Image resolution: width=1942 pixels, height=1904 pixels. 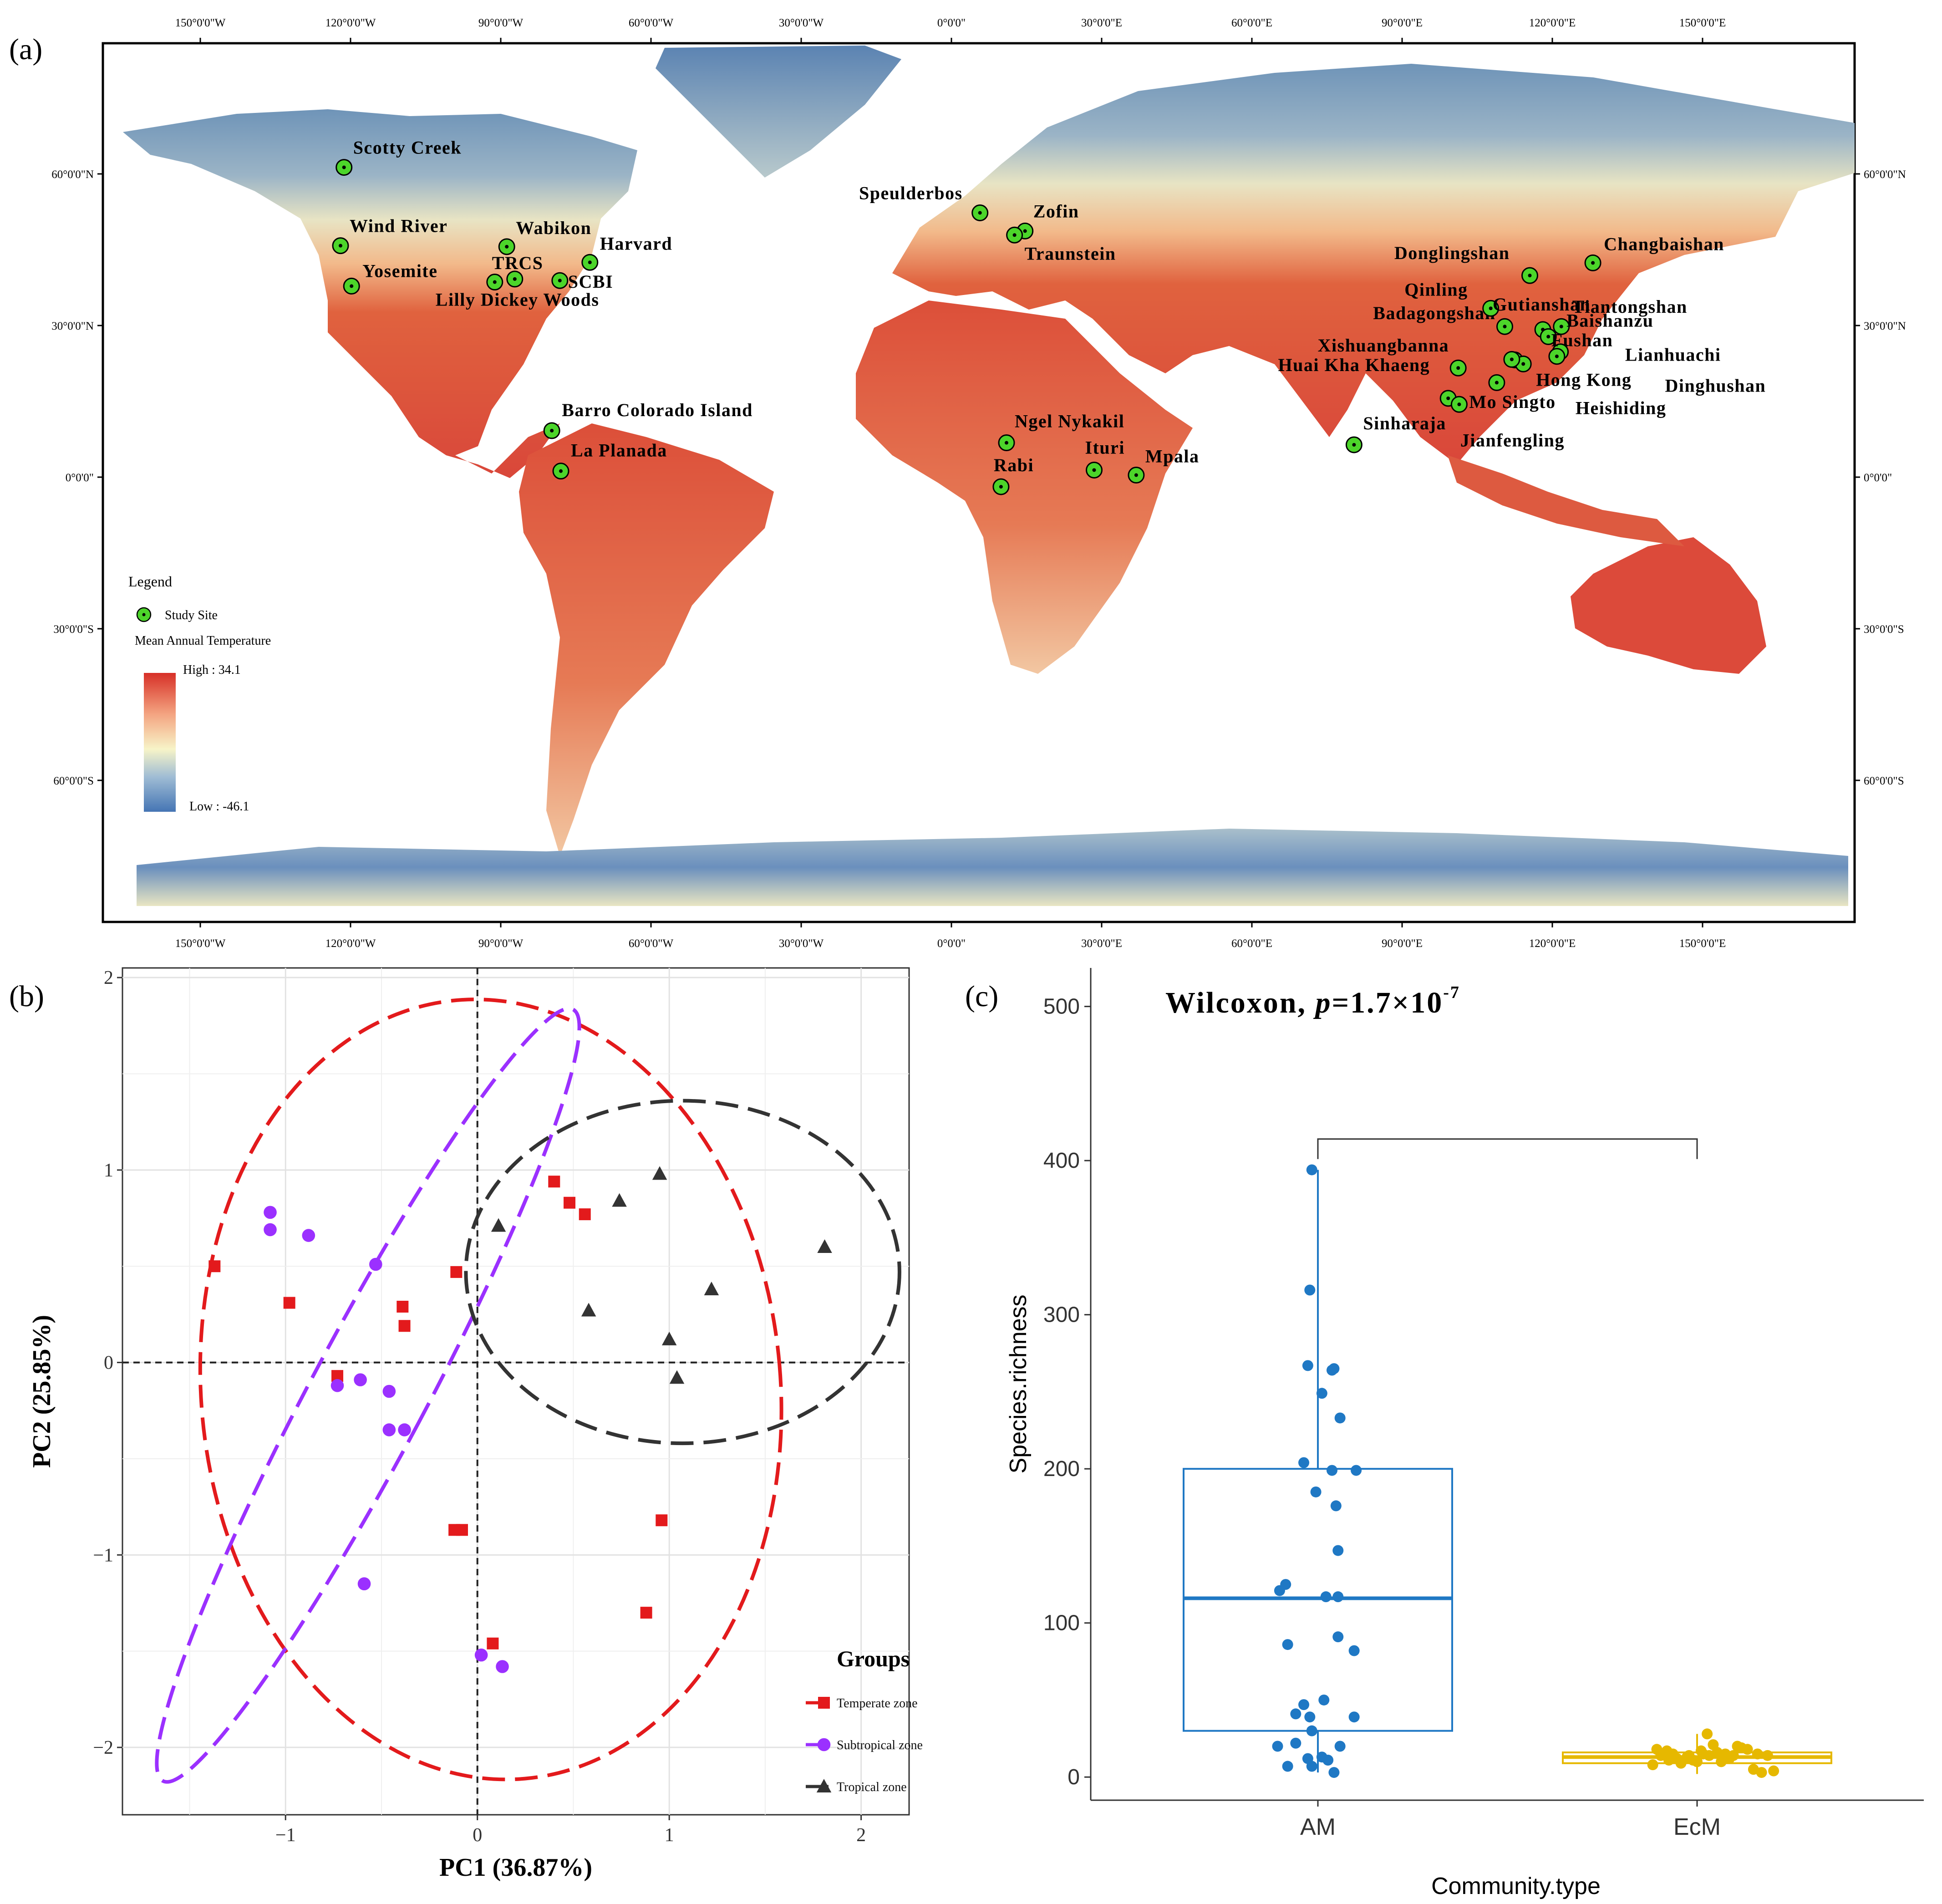 I want to click on ellipse-tropical-zone, so click(x=683, y=1272).